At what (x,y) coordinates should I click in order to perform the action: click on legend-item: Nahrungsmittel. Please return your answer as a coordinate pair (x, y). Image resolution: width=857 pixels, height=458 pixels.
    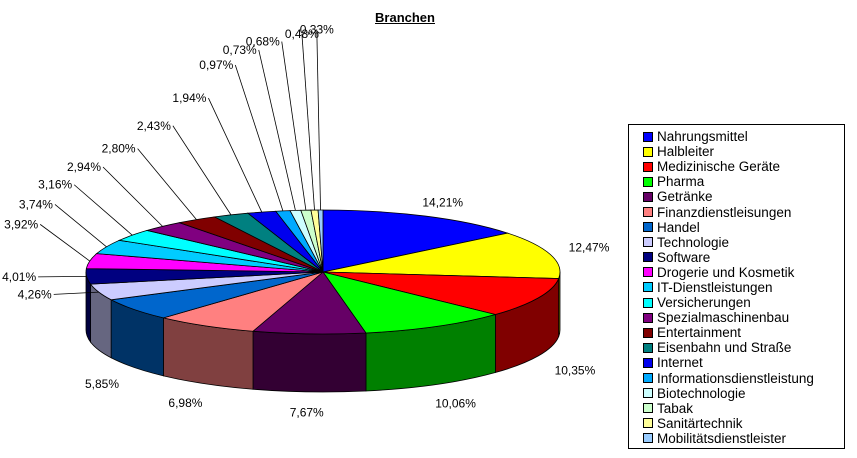
    Looking at the image, I should click on (743, 136).